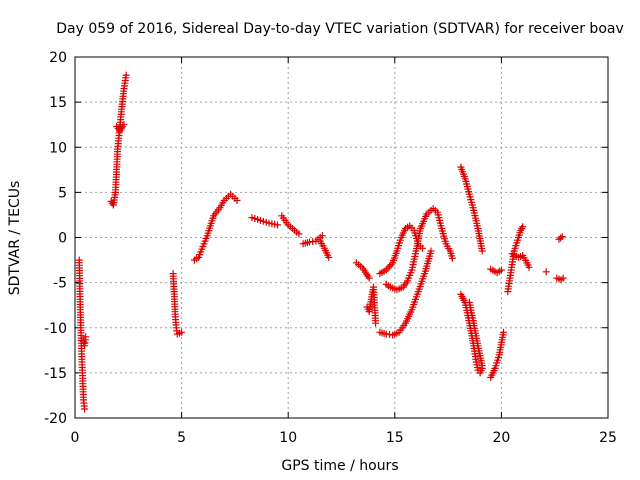 This screenshot has width=640, height=480. What do you see at coordinates (15, 238) in the screenshot?
I see `y-axis-label: SDTVAR / TECUs` at bounding box center [15, 238].